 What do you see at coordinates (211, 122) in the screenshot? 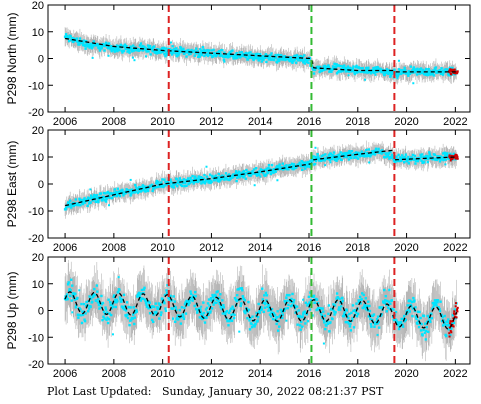
I see `x-tick-label: 2012` at bounding box center [211, 122].